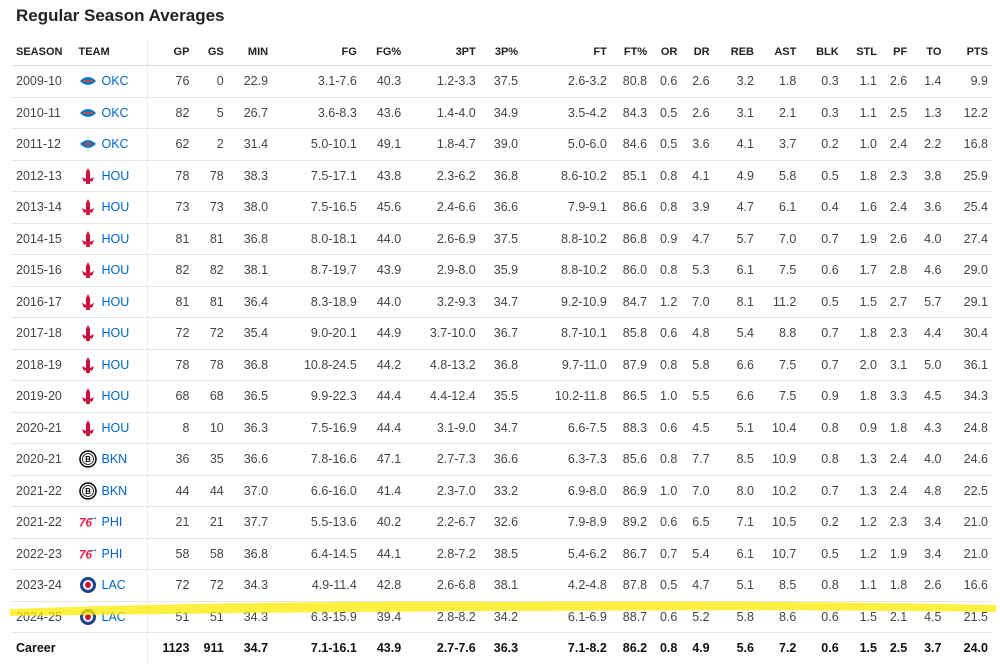  What do you see at coordinates (861, 365) in the screenshot?
I see `stl-cell: 2.0` at bounding box center [861, 365].